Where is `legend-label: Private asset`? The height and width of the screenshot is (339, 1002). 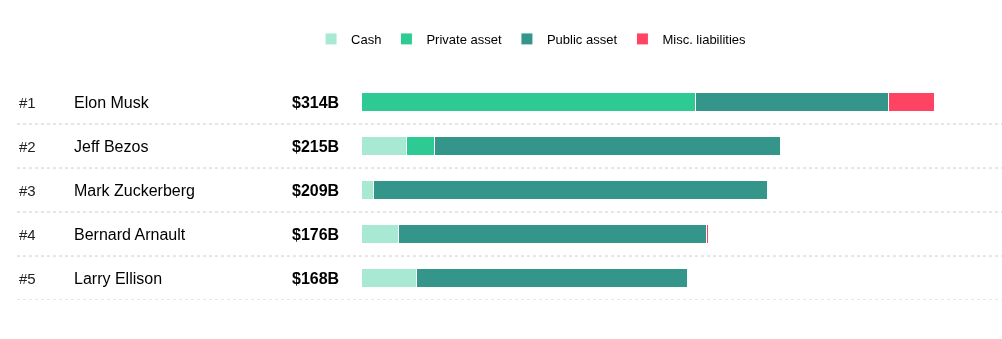 legend-label: Private asset is located at coordinates (464, 40).